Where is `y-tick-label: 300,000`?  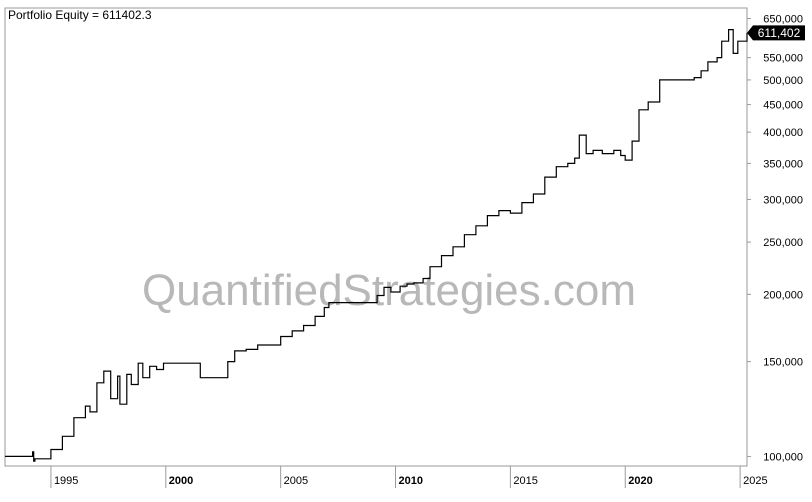
y-tick-label: 300,000 is located at coordinates (783, 200).